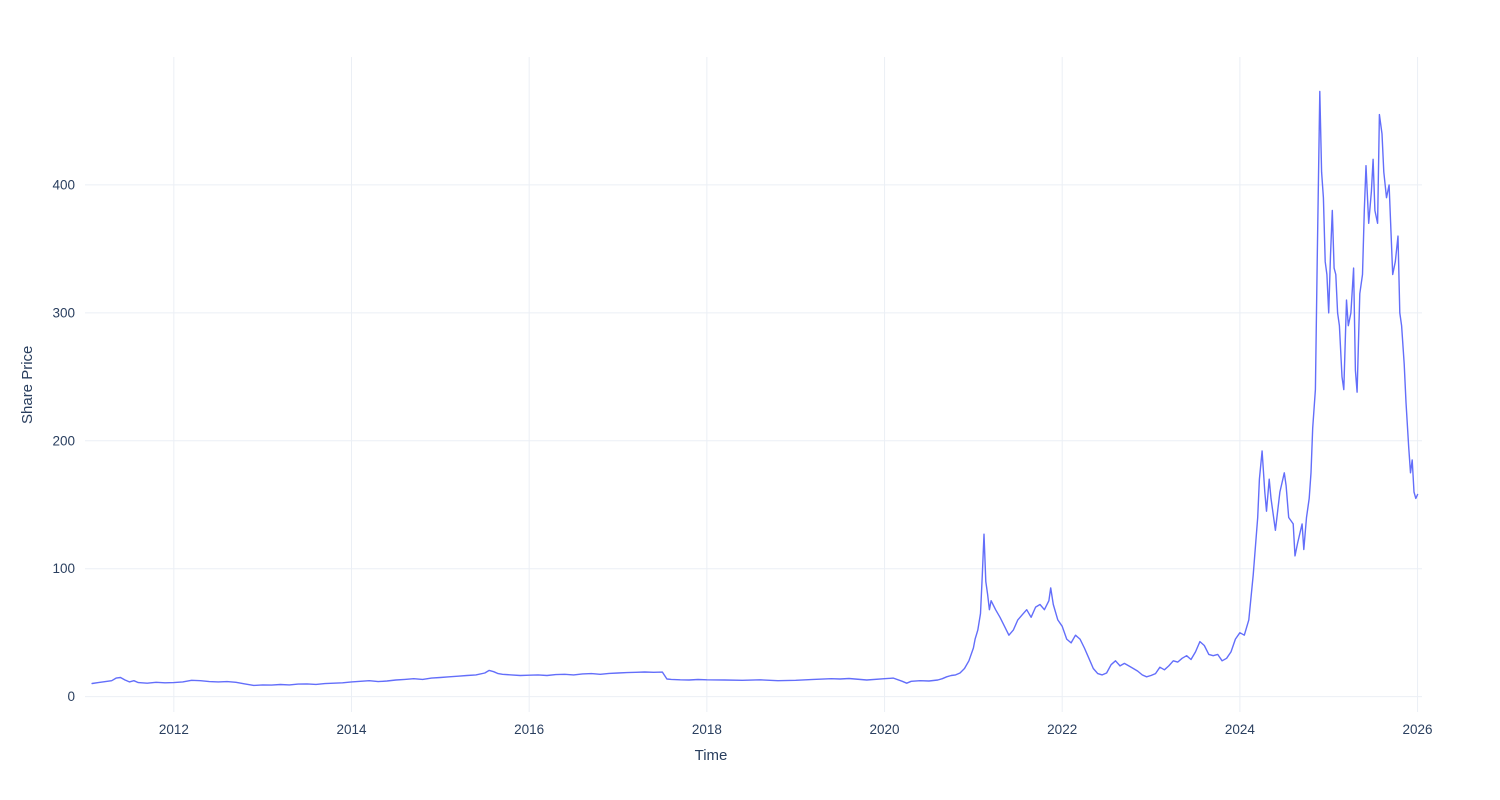  What do you see at coordinates (529, 729) in the screenshot?
I see `x-tick-label: 2016` at bounding box center [529, 729].